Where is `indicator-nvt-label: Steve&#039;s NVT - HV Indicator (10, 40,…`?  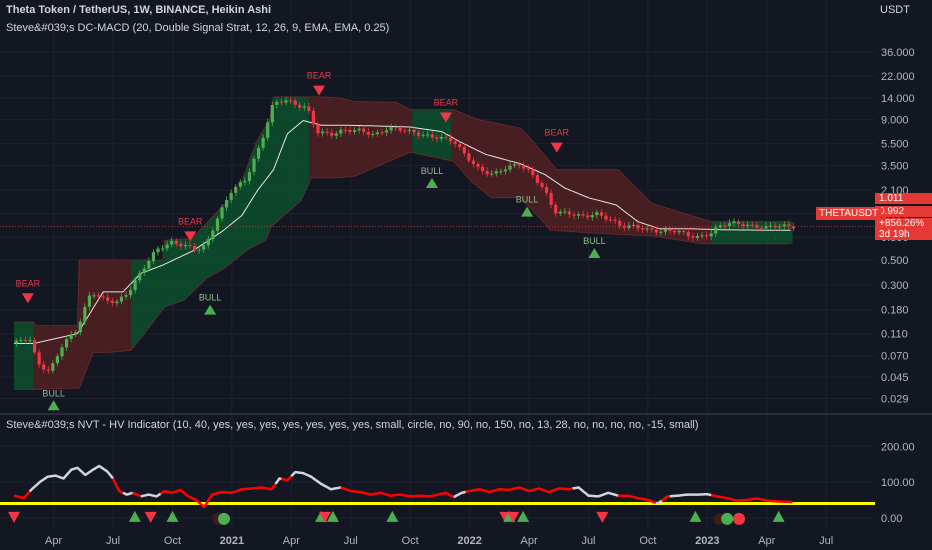
indicator-nvt-label: Steve&#039;s NVT - HV Indicator (10, 40,… is located at coordinates (352, 425).